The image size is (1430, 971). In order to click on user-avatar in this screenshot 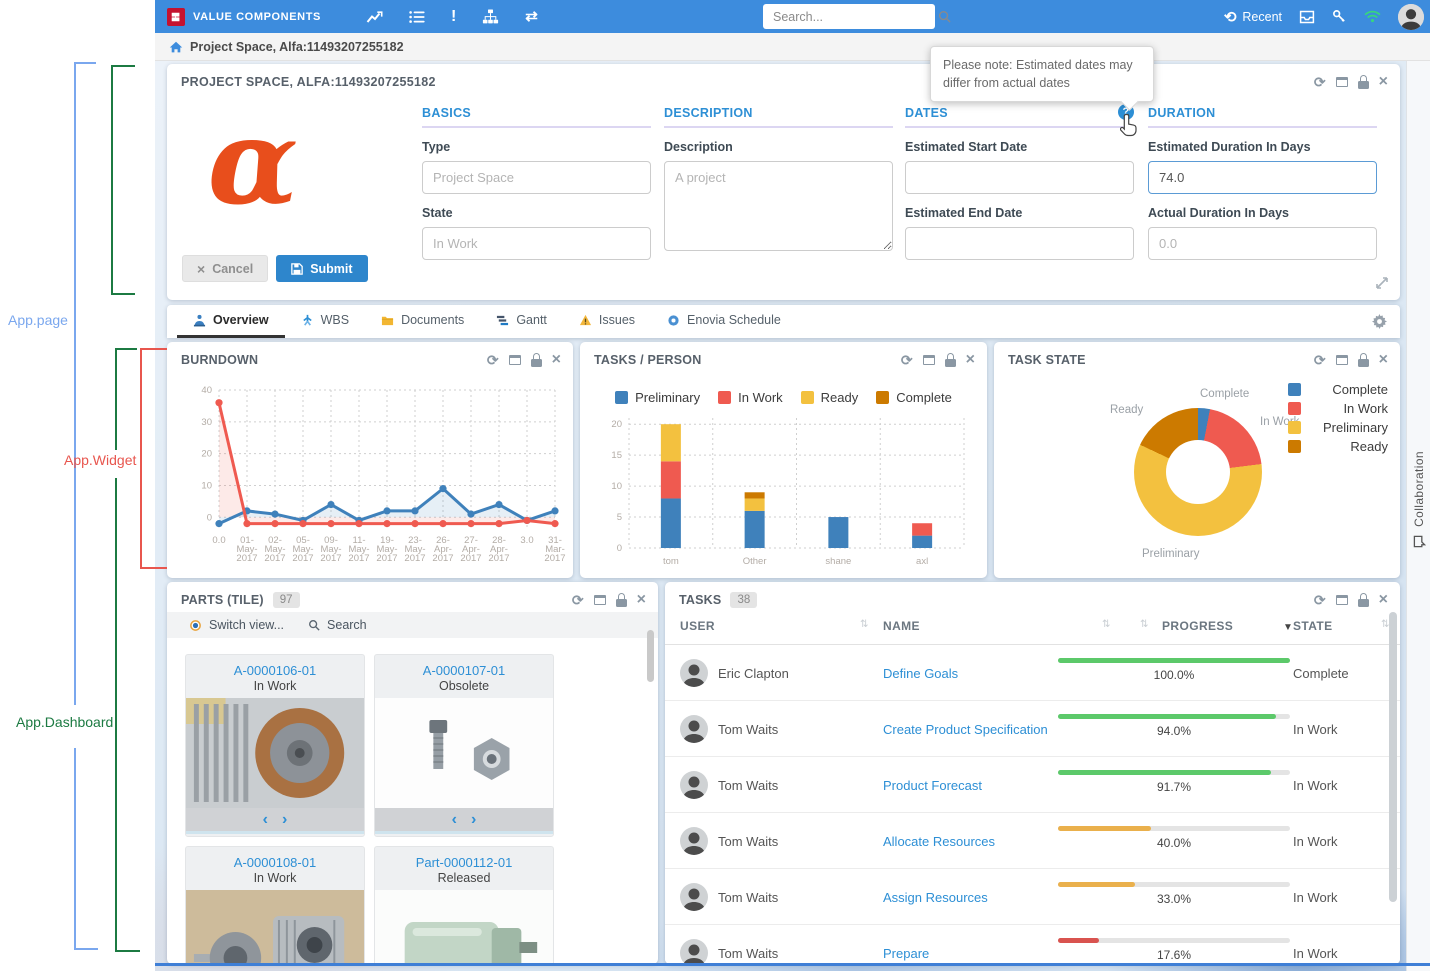, I will do `click(1411, 16)`.